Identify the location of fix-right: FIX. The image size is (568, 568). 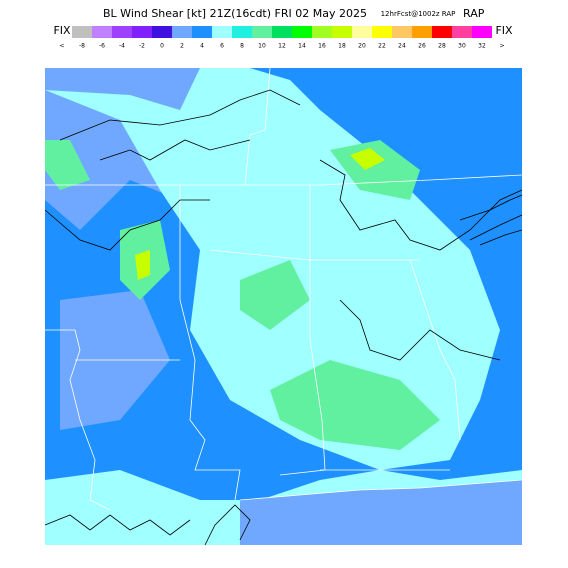
(504, 30).